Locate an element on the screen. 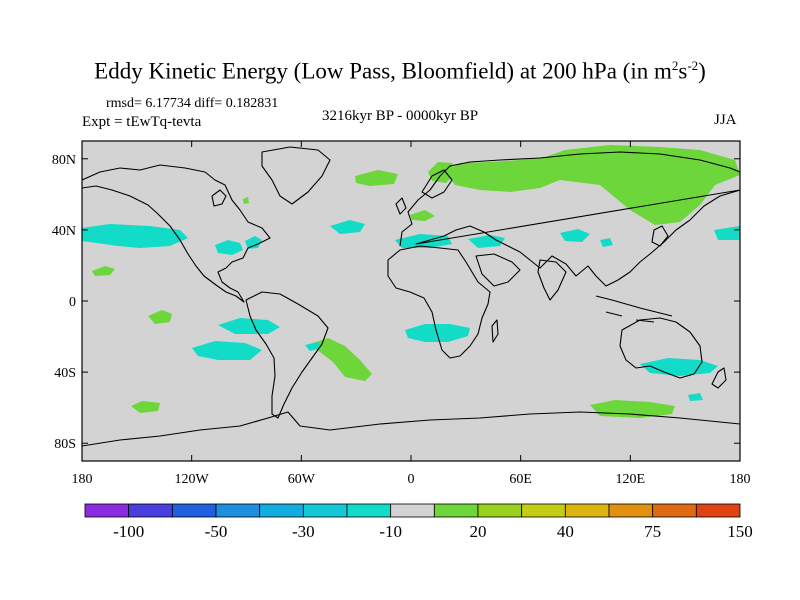  colorbar-label: -100 is located at coordinates (128, 531).